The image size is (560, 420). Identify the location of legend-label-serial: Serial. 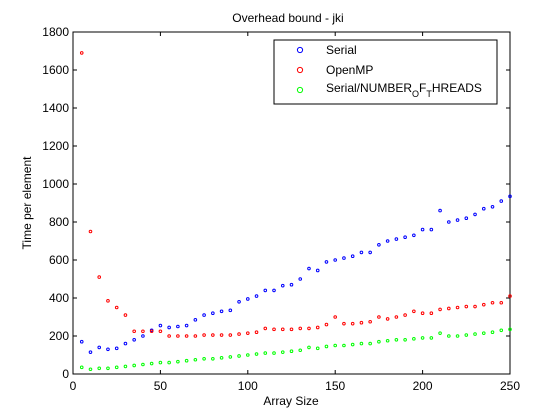
(341, 50).